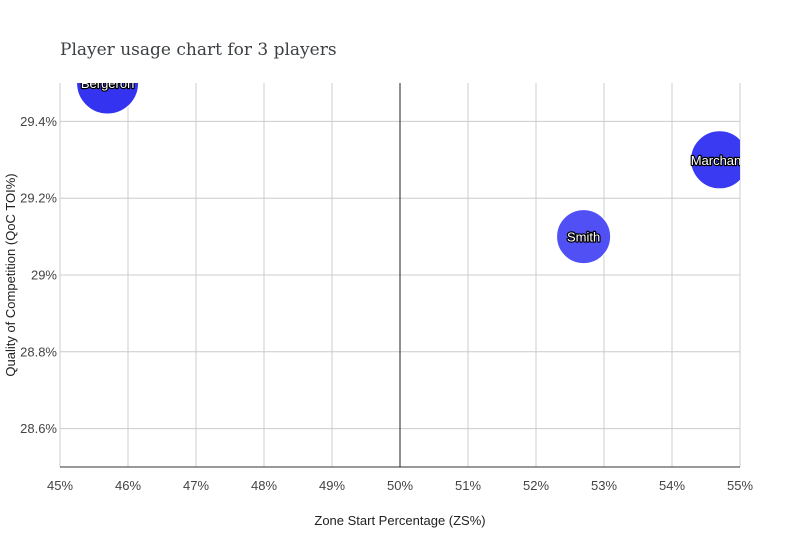  What do you see at coordinates (604, 485) in the screenshot?
I see `x-tick-label: 53%` at bounding box center [604, 485].